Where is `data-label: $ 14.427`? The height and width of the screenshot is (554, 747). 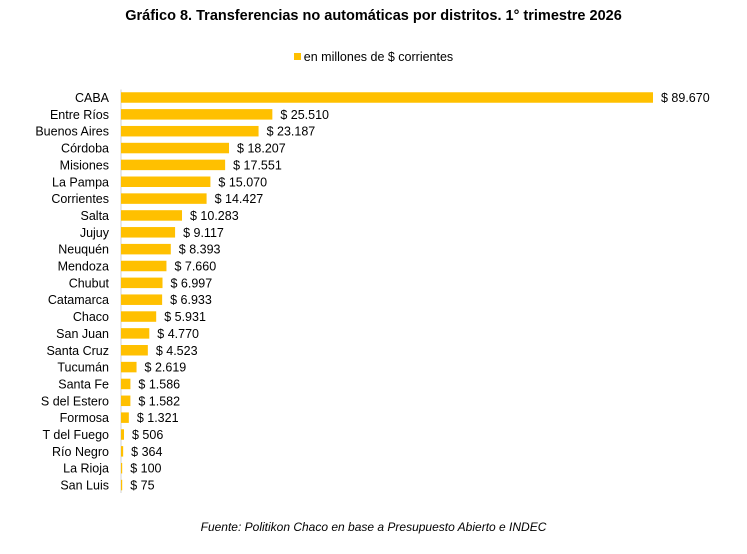 data-label: $ 14.427 is located at coordinates (239, 199).